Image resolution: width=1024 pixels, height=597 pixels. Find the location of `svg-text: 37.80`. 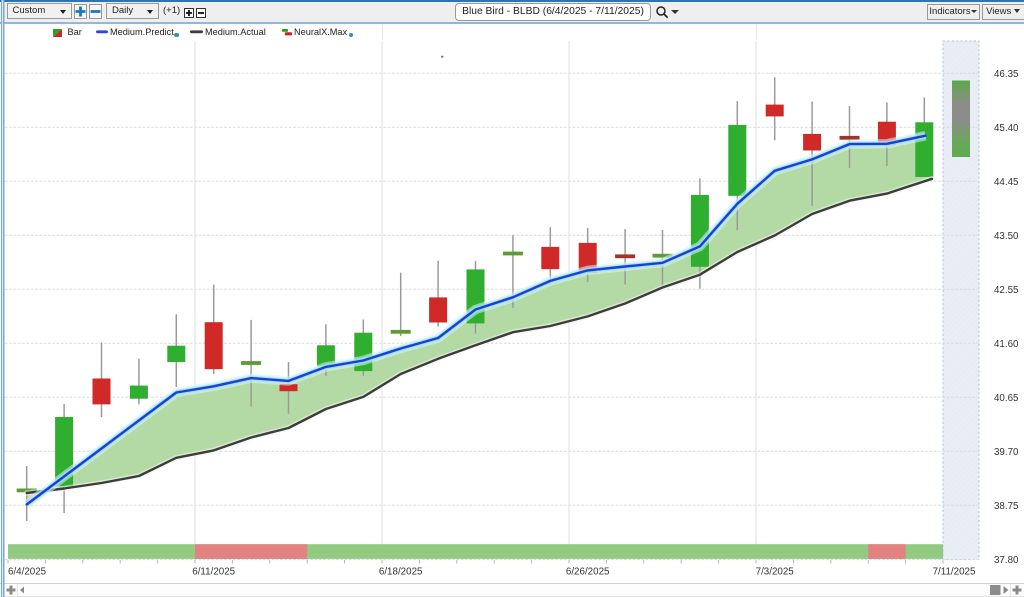

svg-text: 37.80 is located at coordinates (1006, 560).